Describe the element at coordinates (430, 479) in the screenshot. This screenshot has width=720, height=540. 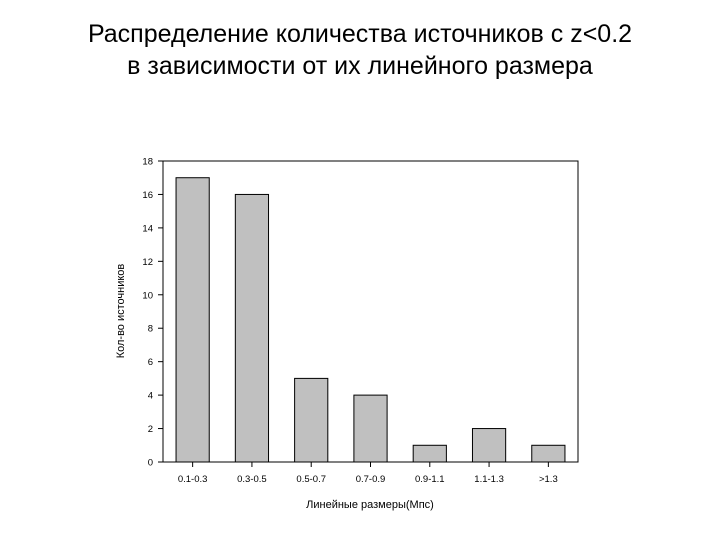
I see `x-tick-label: 0.9-1.1` at that location.